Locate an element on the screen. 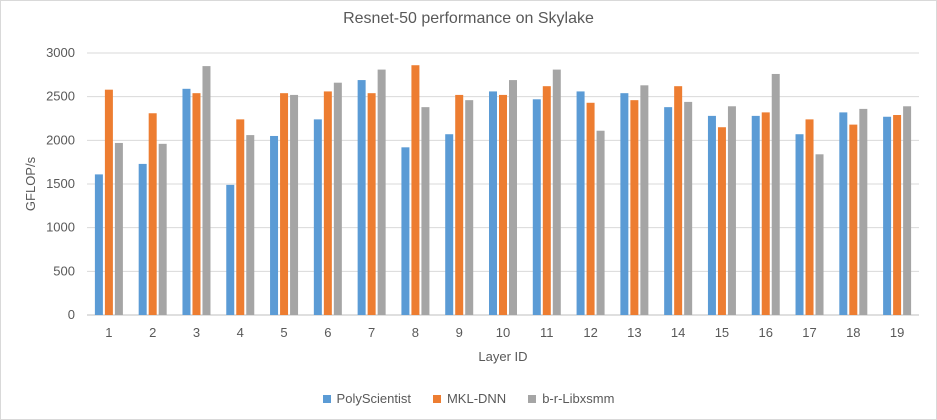 This screenshot has width=937, height=420. legend-swatch-b-r-libxsmm is located at coordinates (532, 398).